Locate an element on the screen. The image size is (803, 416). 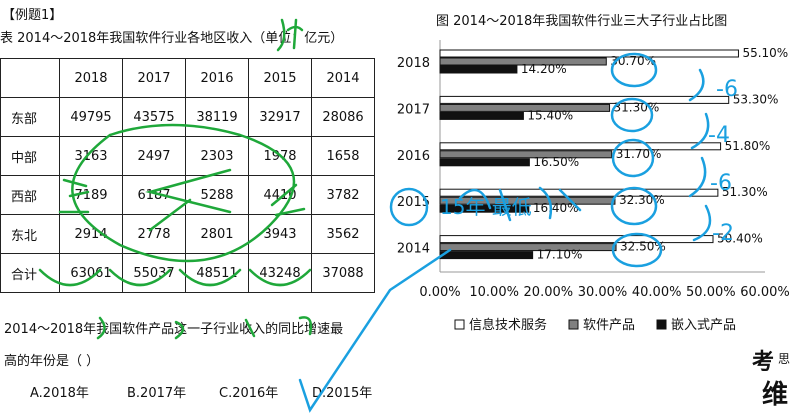
legend-label: 嵌入式产品 is located at coordinates (703, 325).